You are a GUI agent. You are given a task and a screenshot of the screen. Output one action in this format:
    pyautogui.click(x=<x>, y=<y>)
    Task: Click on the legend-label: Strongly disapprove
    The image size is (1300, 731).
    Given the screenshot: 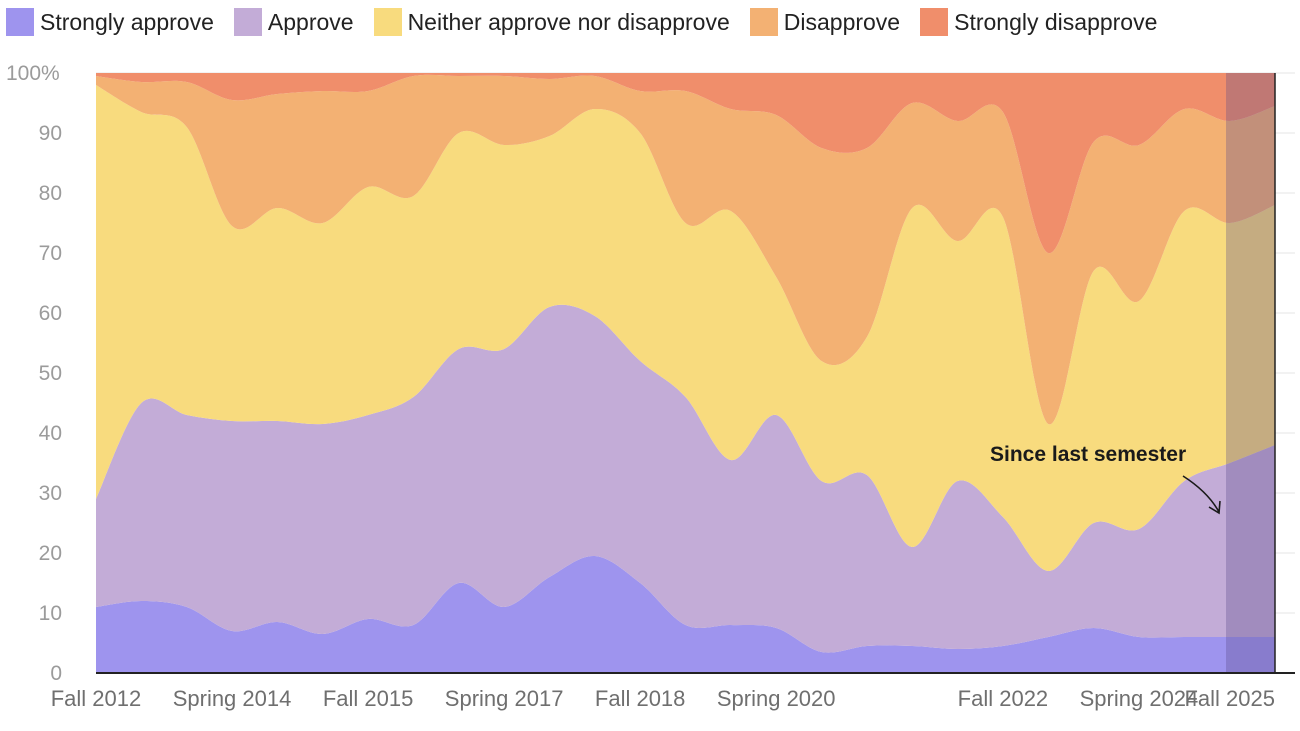 What is the action you would take?
    pyautogui.click(x=1056, y=21)
    